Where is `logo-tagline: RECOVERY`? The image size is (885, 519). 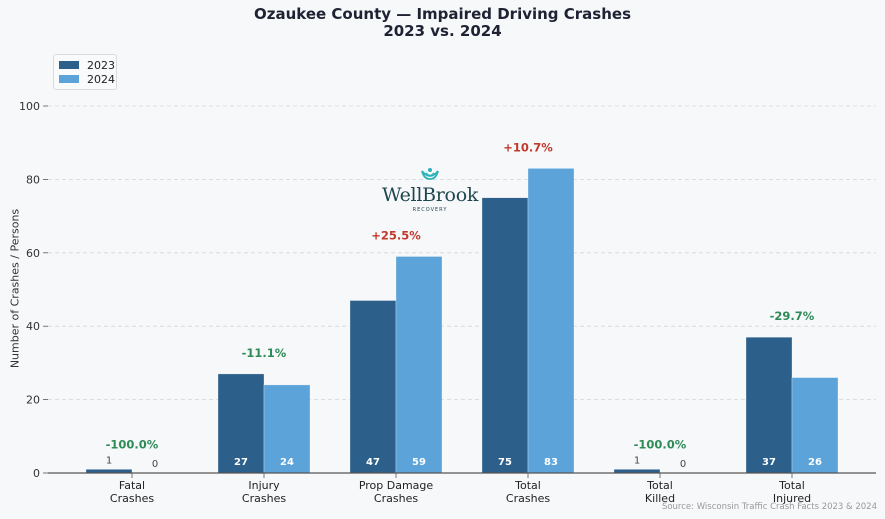 logo-tagline: RECOVERY is located at coordinates (430, 210).